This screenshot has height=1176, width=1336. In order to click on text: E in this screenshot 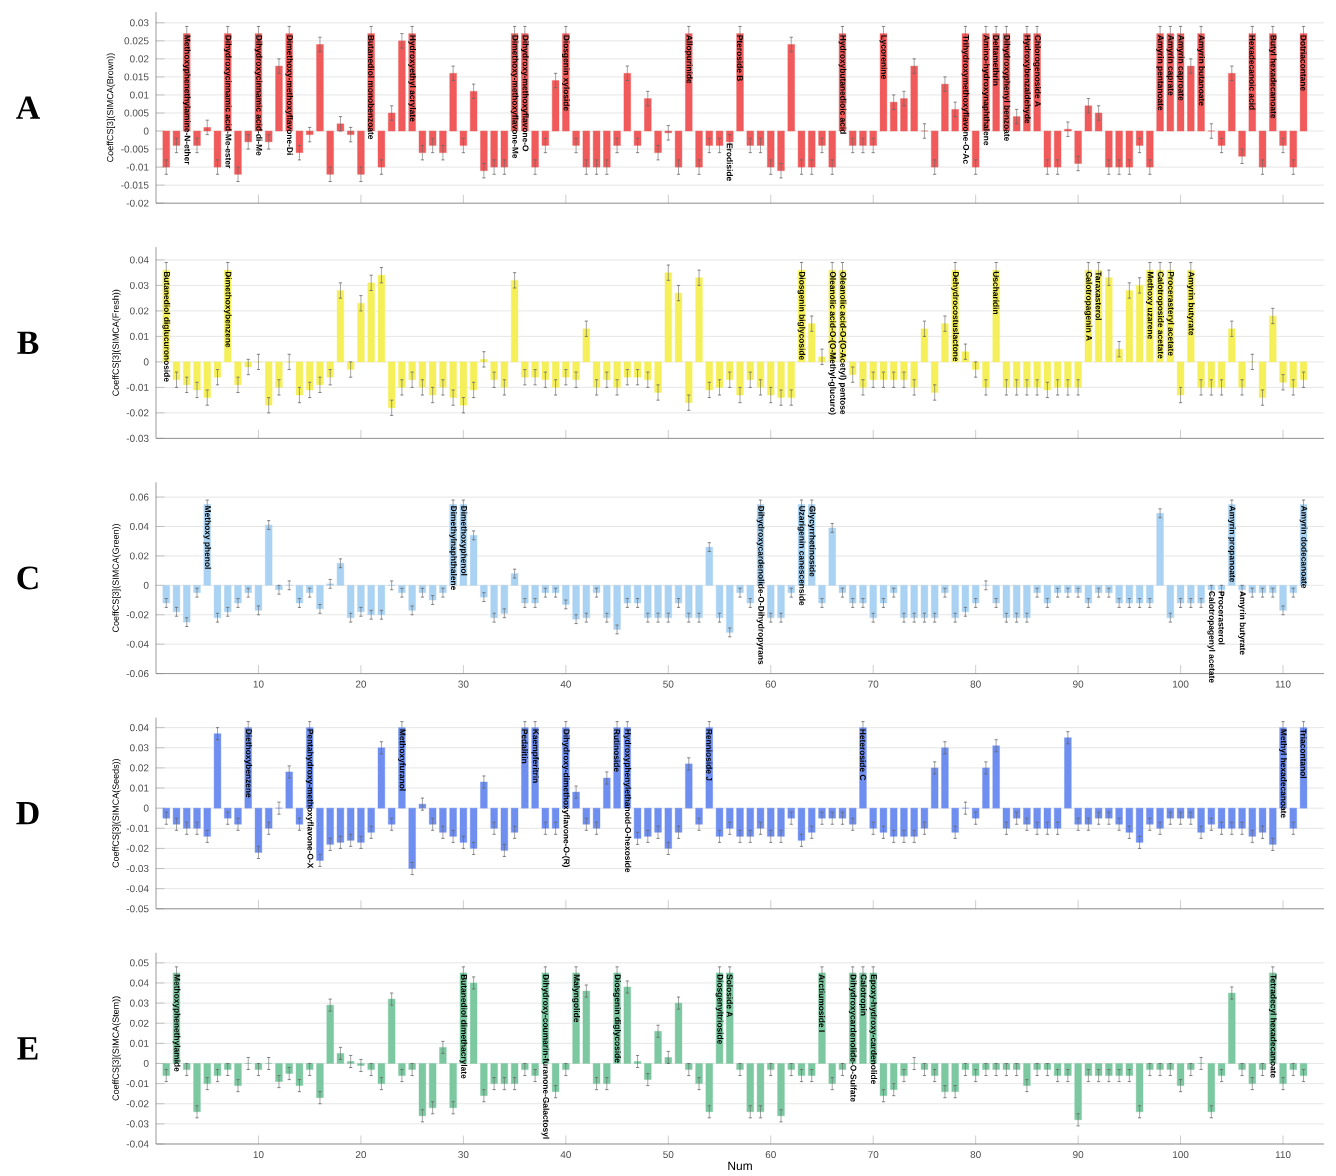, I will do `click(27, 1048)`.